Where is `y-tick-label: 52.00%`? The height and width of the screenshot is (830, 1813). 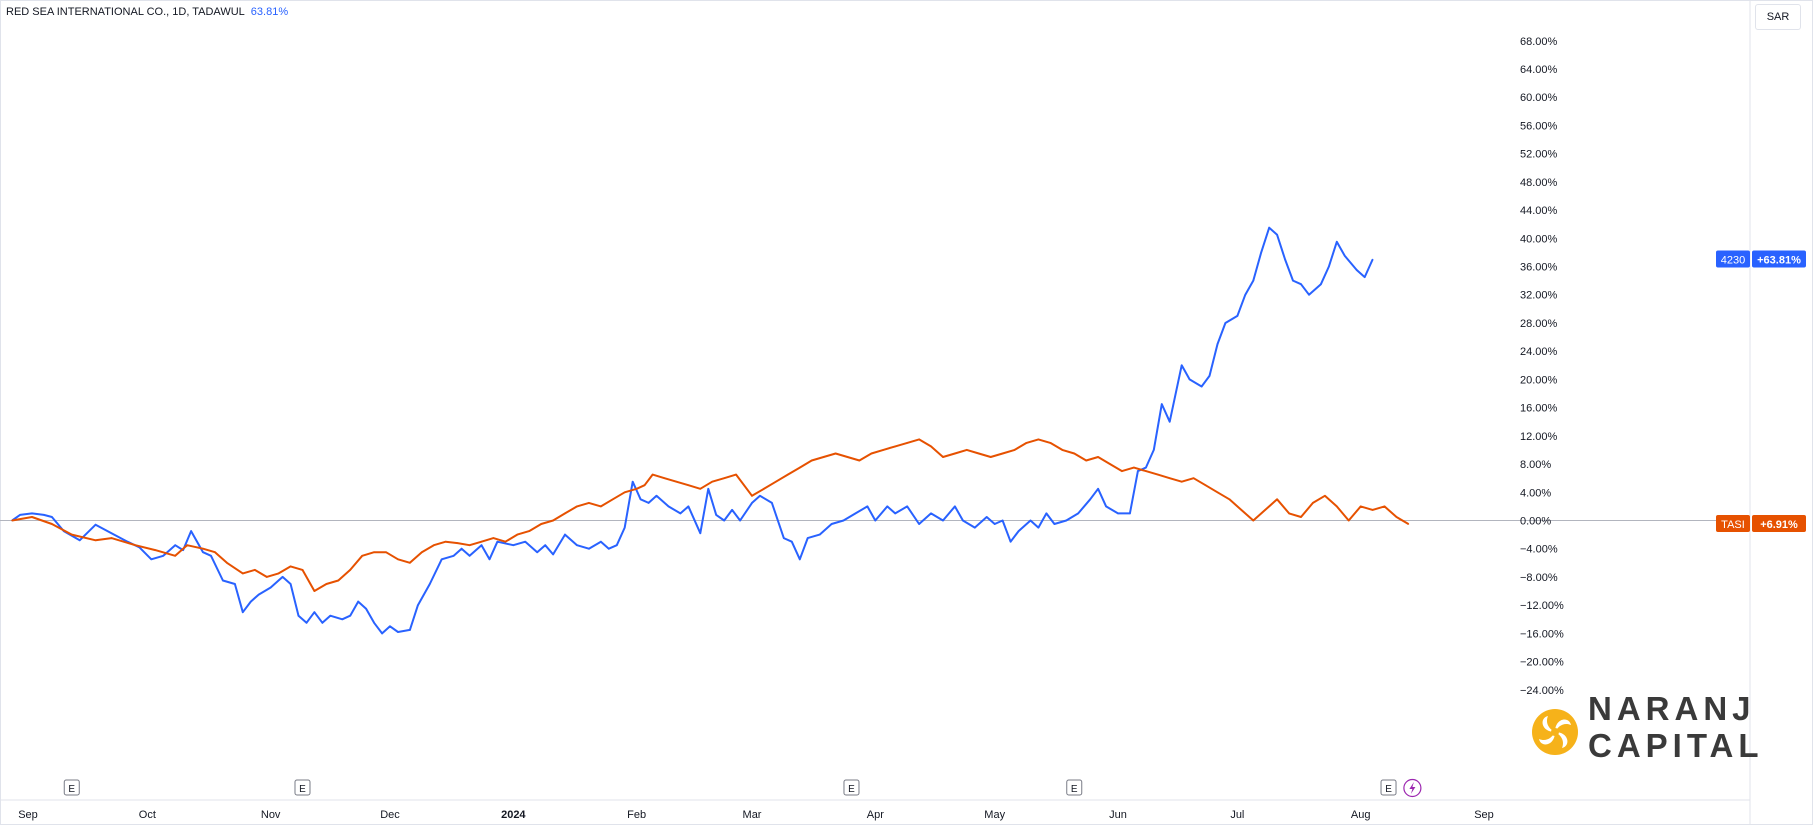 y-tick-label: 52.00% is located at coordinates (1539, 155).